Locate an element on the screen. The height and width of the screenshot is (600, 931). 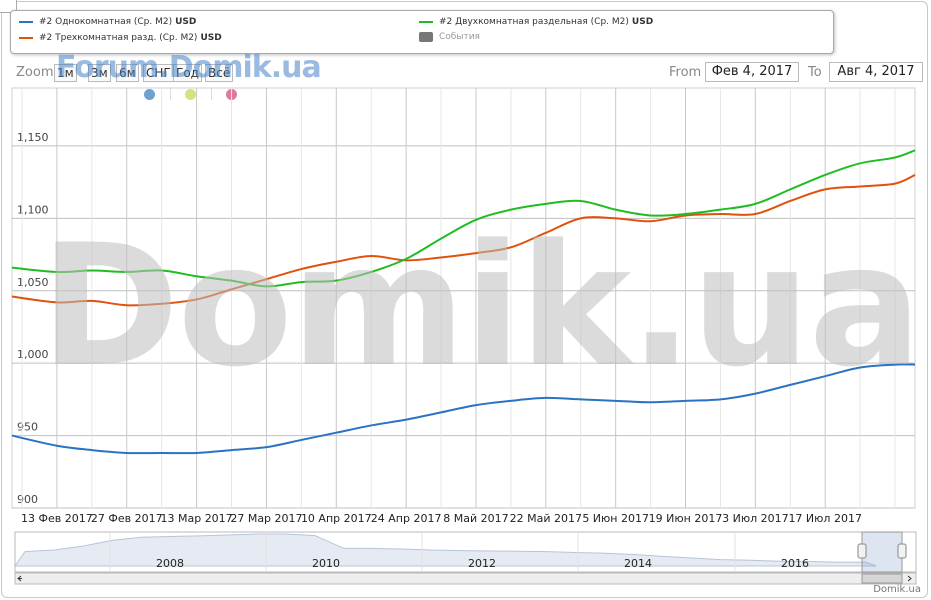
navigator-year-label: 2010 is located at coordinates (326, 563).